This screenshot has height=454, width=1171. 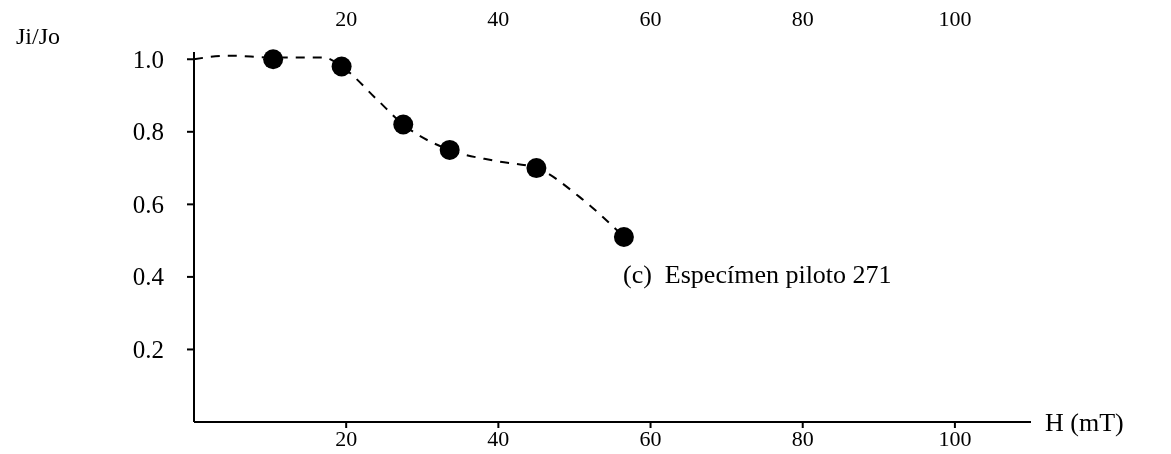 What do you see at coordinates (346, 18) in the screenshot?
I see `x2-tick-label: 20` at bounding box center [346, 18].